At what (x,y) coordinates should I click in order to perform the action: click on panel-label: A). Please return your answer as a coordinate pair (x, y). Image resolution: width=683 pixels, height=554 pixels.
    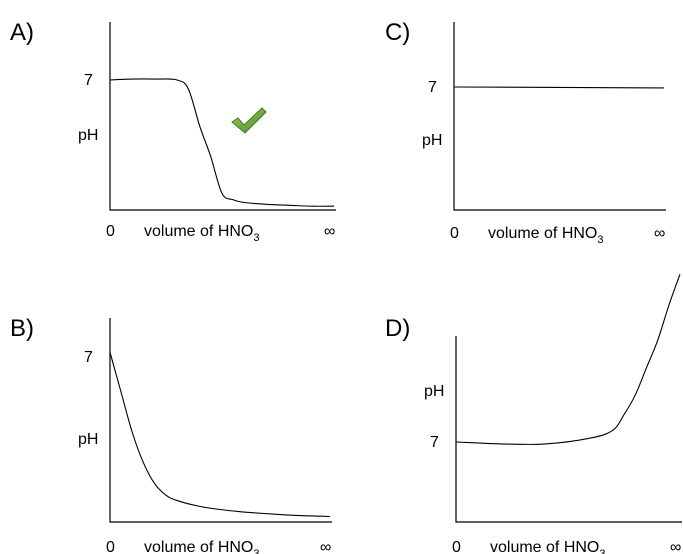
    Looking at the image, I should click on (22, 32).